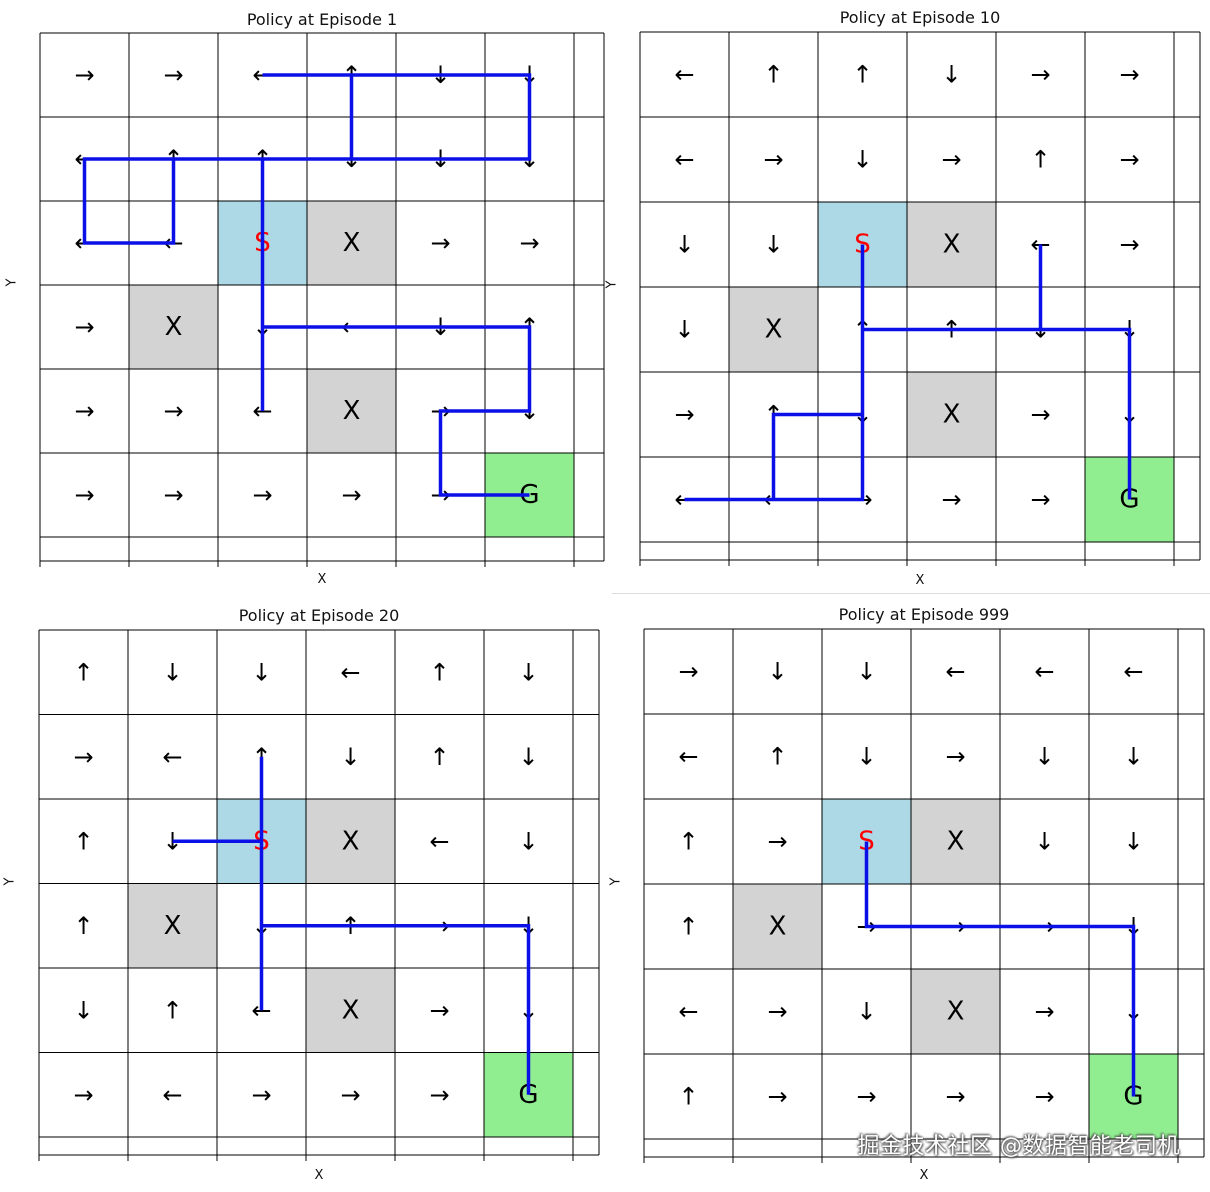  Describe the element at coordinates (924, 614) in the screenshot. I see `panel-title: Policy at Episode 999` at that location.